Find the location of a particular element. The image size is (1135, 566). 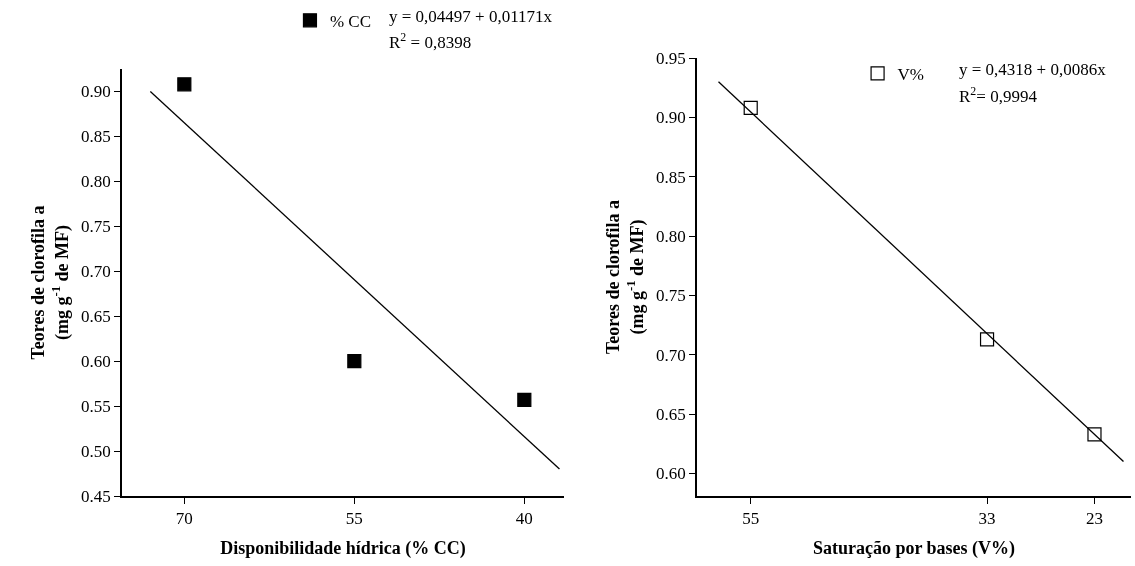

text: y = 0,04497 + 0,01171x is located at coordinates (471, 16).